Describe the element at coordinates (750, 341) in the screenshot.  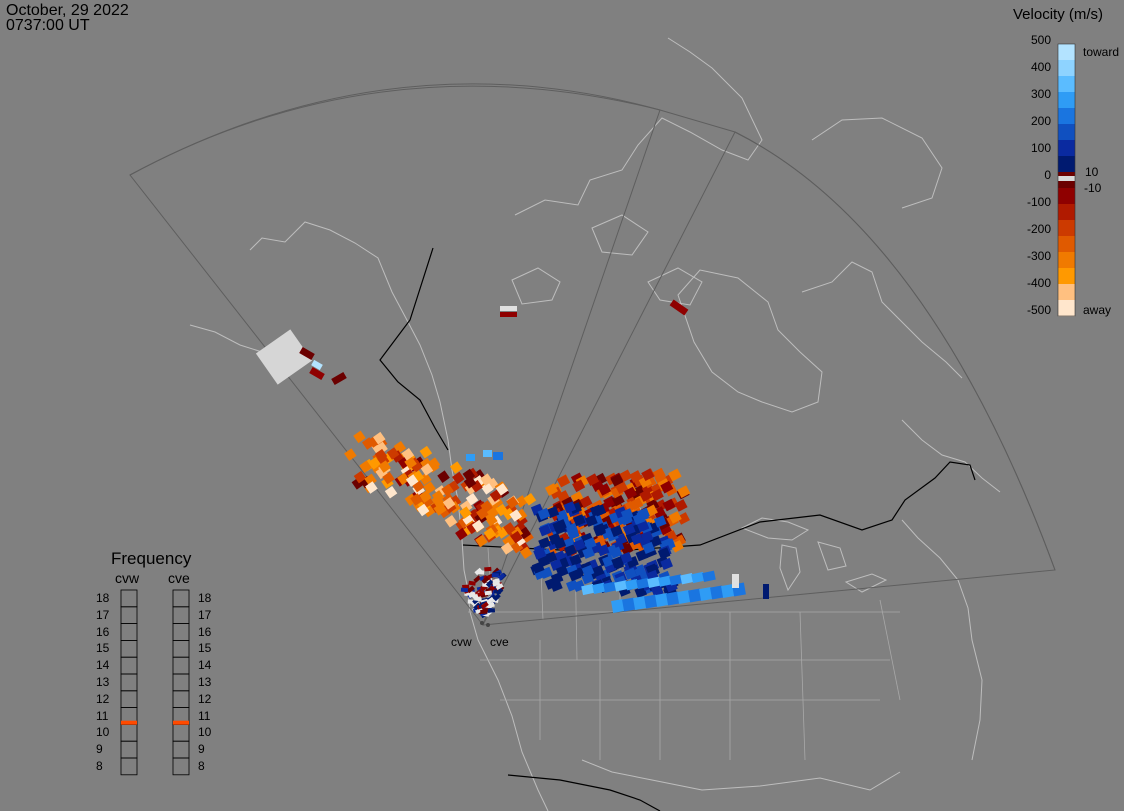
I see `hudson-bay` at that location.